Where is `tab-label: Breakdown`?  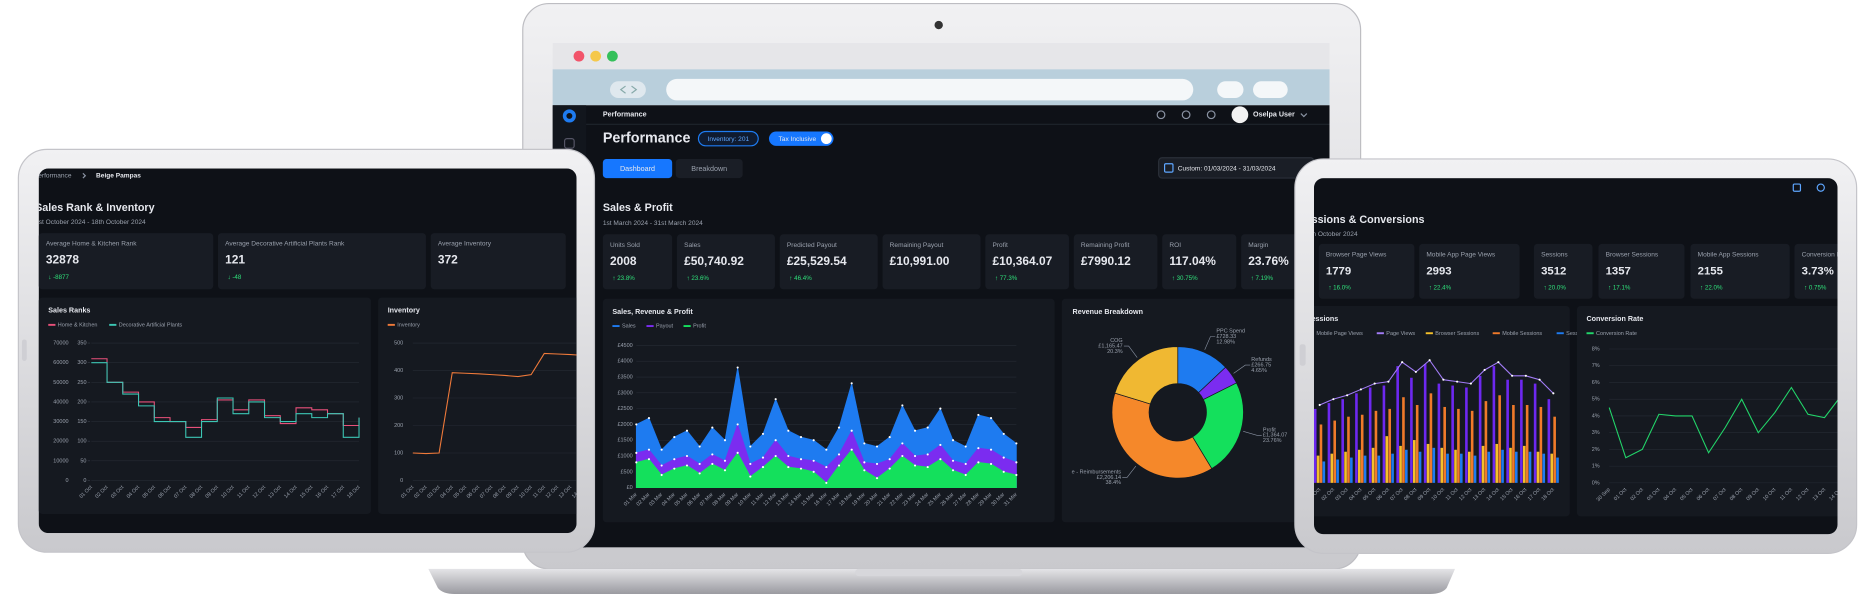 tab-label: Breakdown is located at coordinates (709, 169).